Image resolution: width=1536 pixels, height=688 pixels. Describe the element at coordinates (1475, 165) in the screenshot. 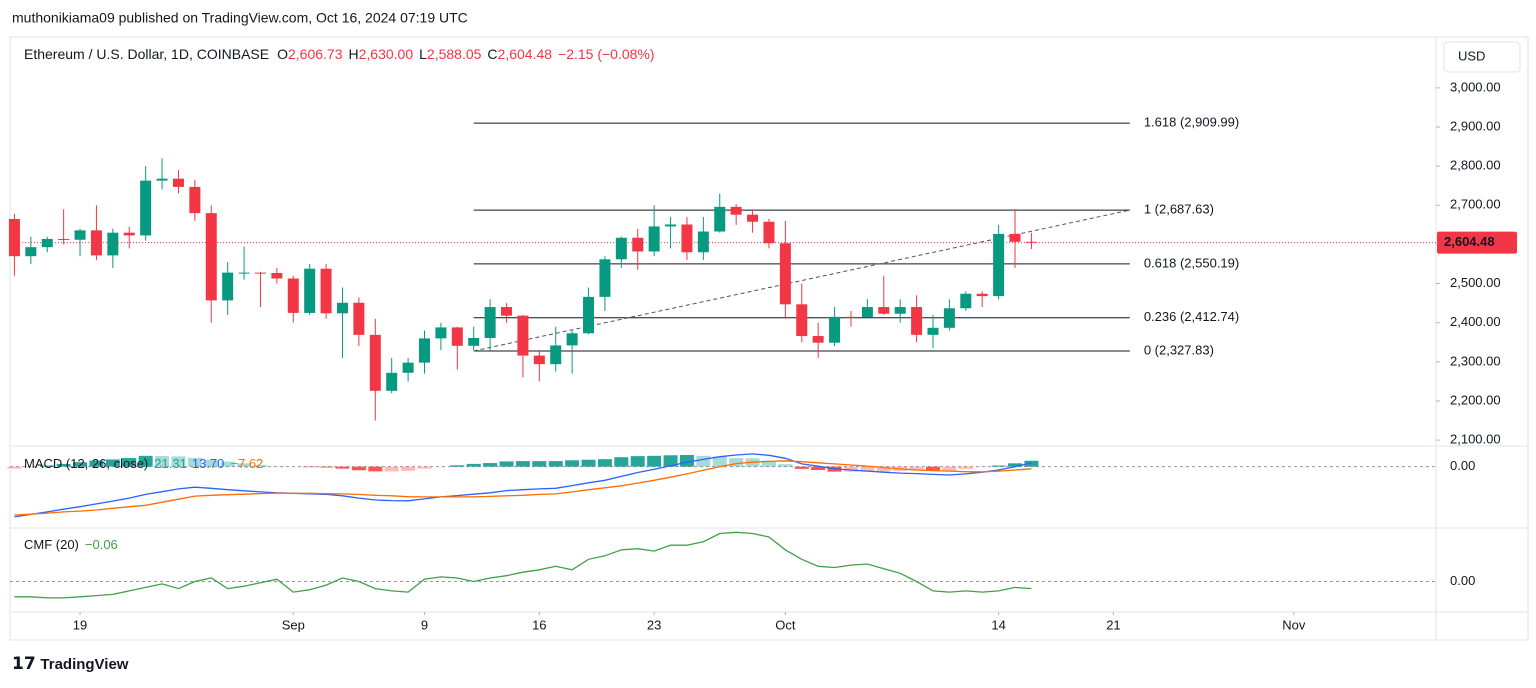

I see `y-tick-label: 2,800.00` at that location.